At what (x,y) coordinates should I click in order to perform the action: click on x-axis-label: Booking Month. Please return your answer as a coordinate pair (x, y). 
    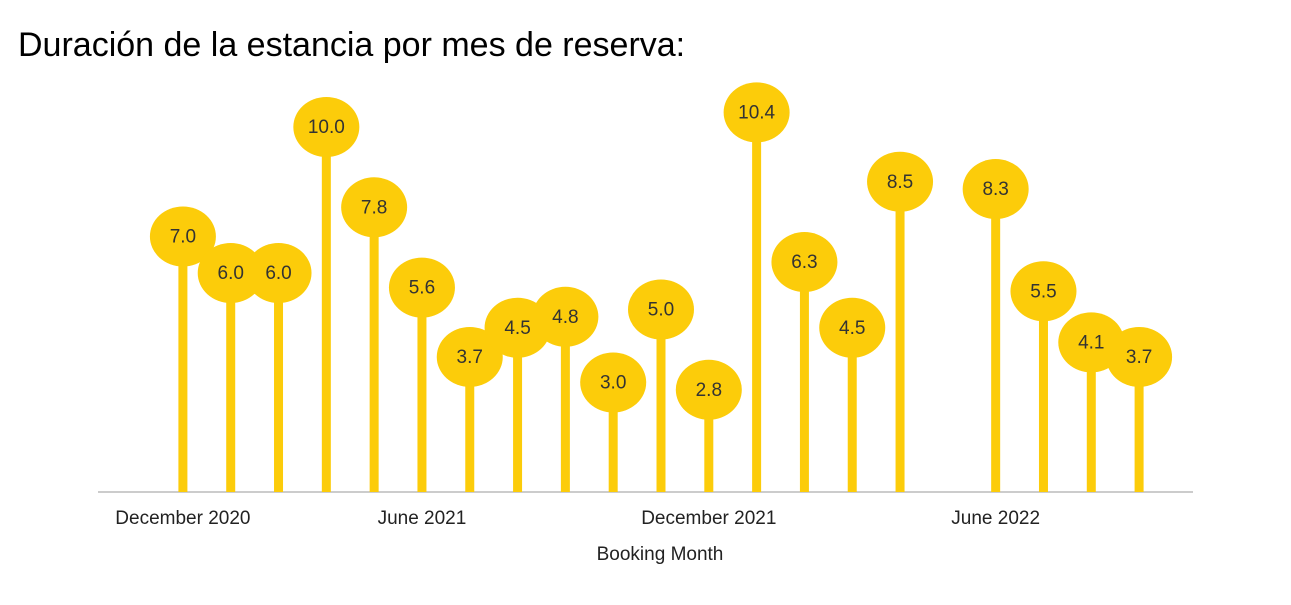
    Looking at the image, I should click on (660, 554).